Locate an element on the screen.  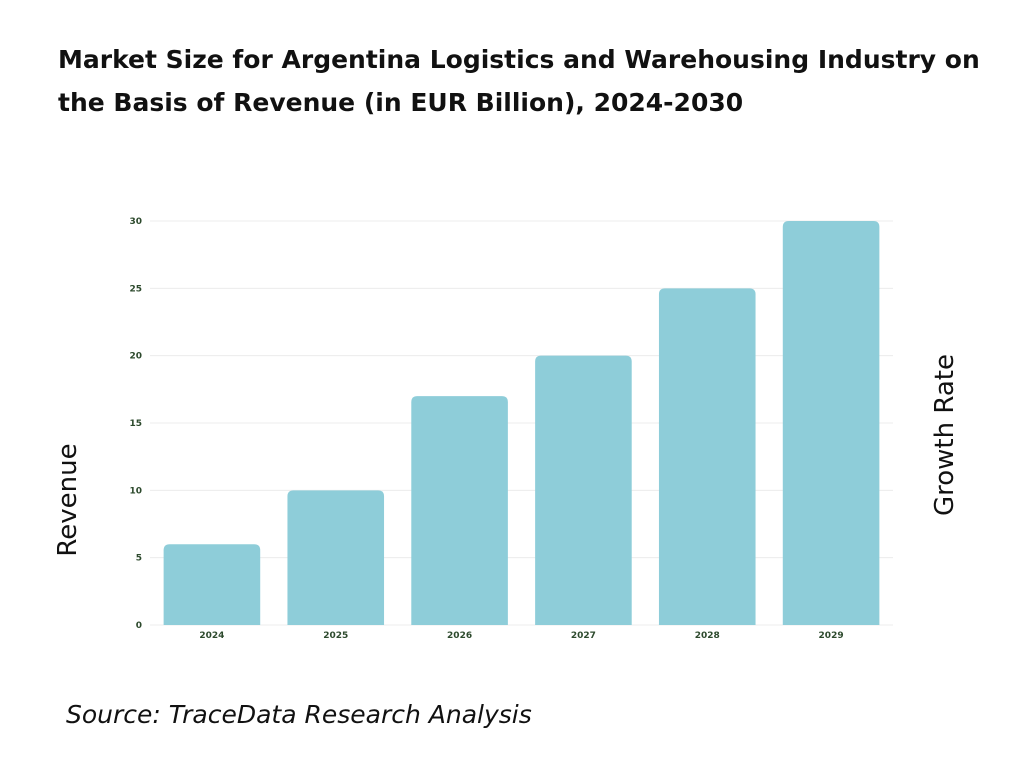
y-tick-label: 25 is located at coordinates (135, 289).